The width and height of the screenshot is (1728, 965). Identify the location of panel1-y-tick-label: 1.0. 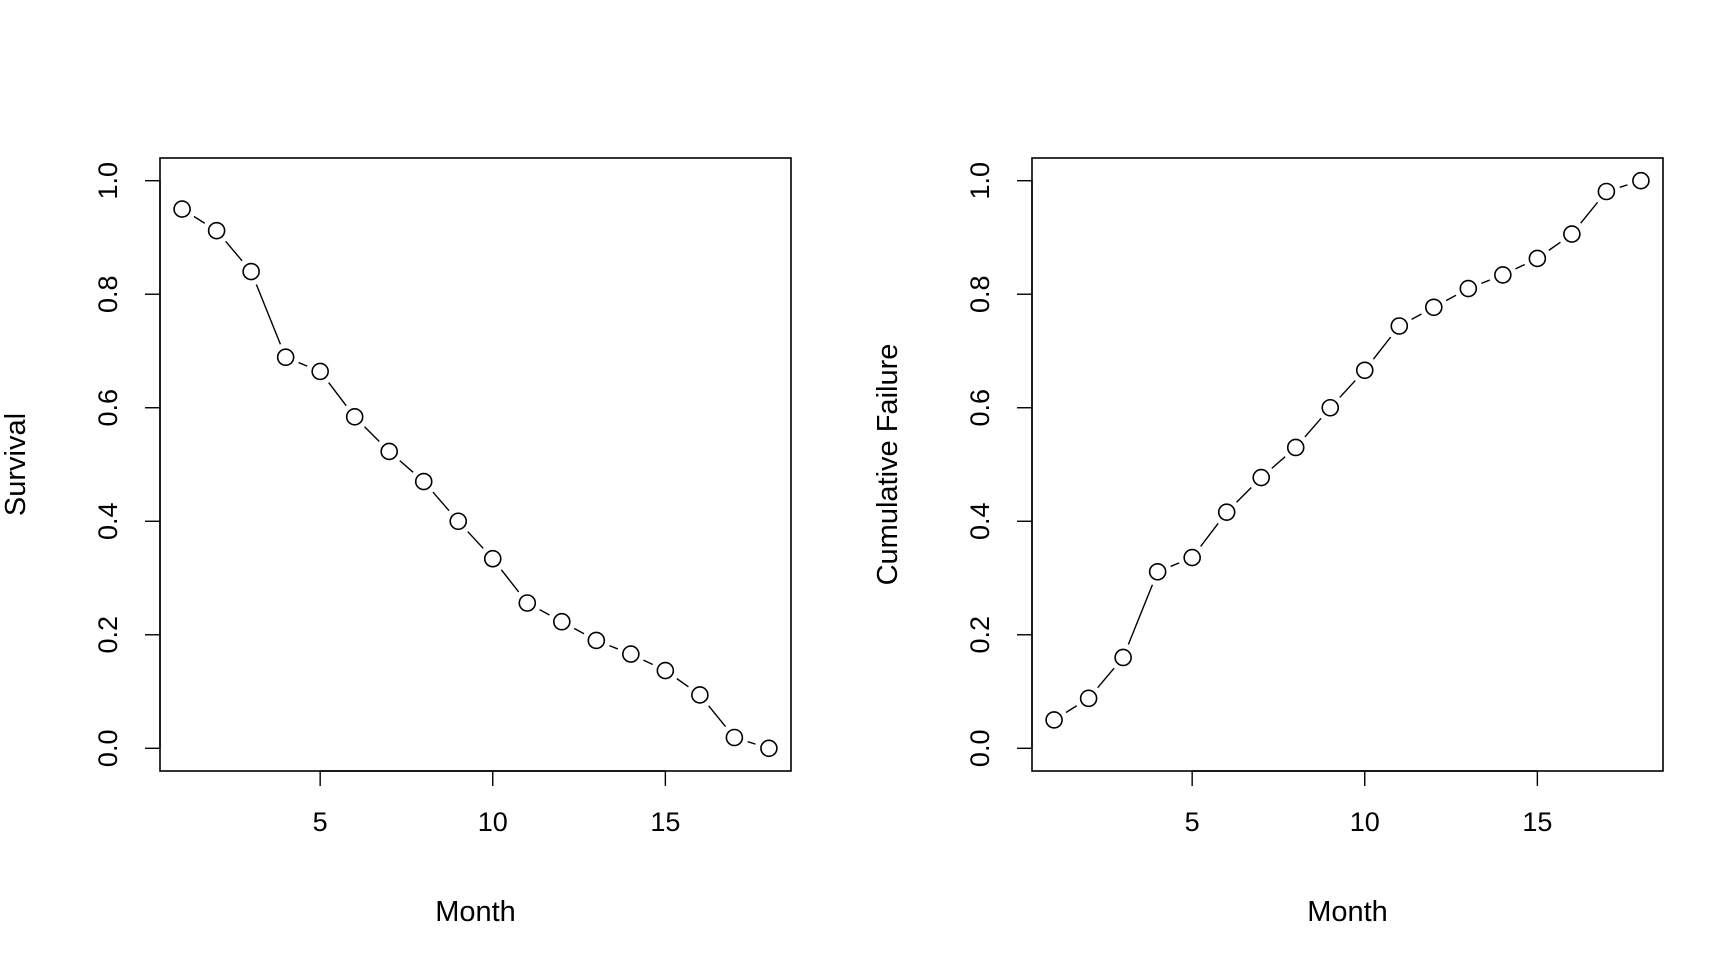
(108, 181).